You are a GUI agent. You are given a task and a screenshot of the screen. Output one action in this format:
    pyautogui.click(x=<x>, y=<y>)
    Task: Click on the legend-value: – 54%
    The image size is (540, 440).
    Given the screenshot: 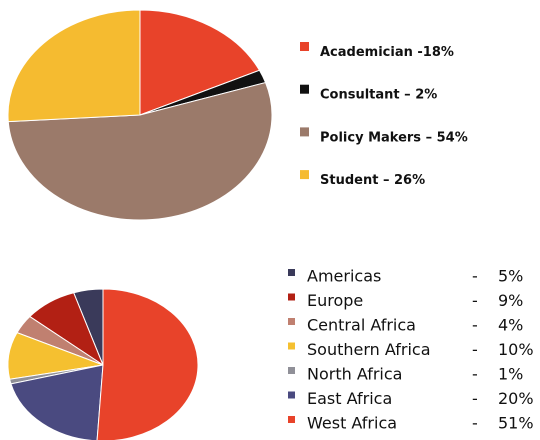 What is the action you would take?
    pyautogui.click(x=447, y=137)
    